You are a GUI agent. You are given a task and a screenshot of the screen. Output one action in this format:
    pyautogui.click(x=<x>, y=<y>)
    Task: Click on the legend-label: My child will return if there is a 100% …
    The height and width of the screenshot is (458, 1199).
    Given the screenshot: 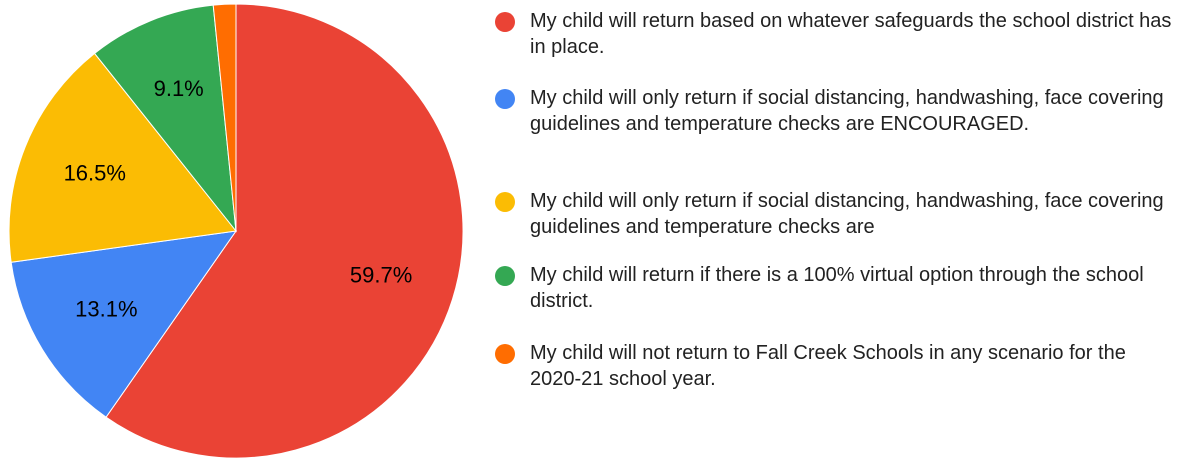 What is the action you would take?
    pyautogui.click(x=837, y=288)
    